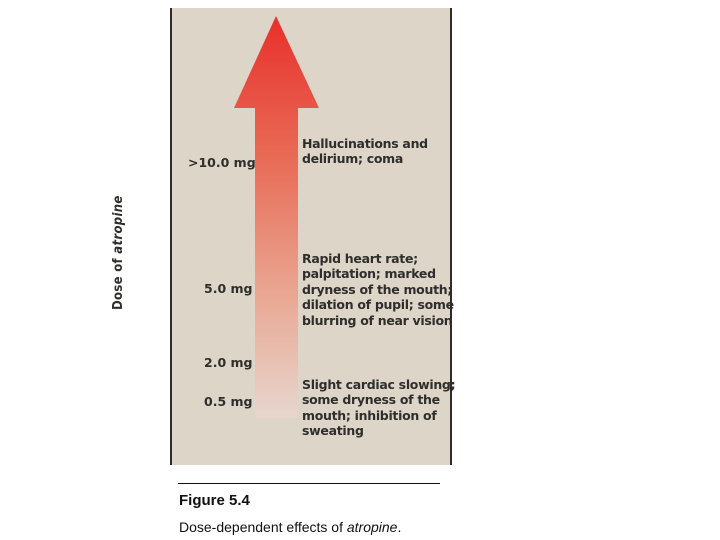 The width and height of the screenshot is (720, 540). Describe the element at coordinates (365, 143) in the screenshot. I see `effect-line: Hallucinations and` at that location.